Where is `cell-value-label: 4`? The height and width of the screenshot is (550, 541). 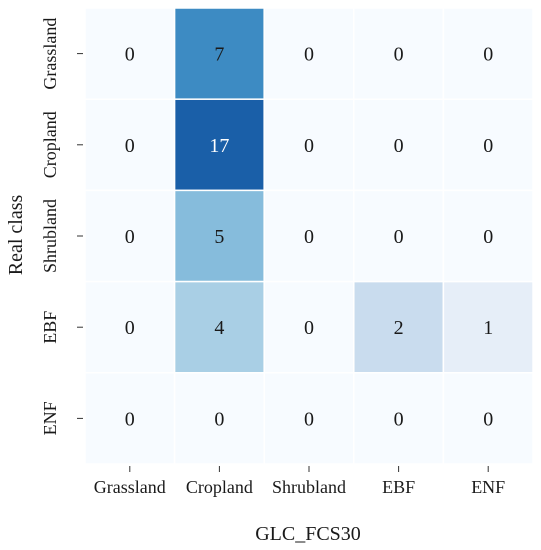 cell-value-label: 4 is located at coordinates (219, 328).